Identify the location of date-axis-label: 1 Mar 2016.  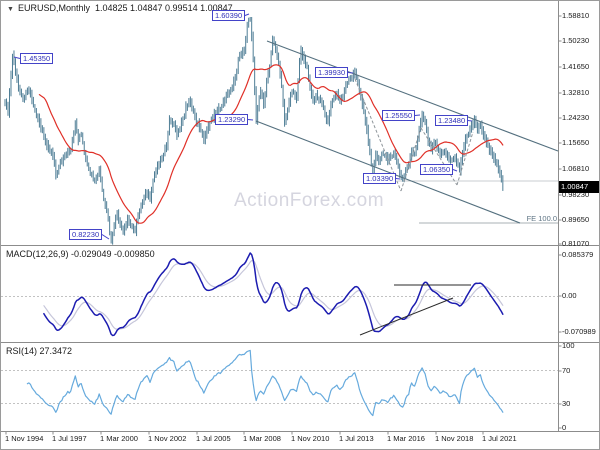
(406, 438).